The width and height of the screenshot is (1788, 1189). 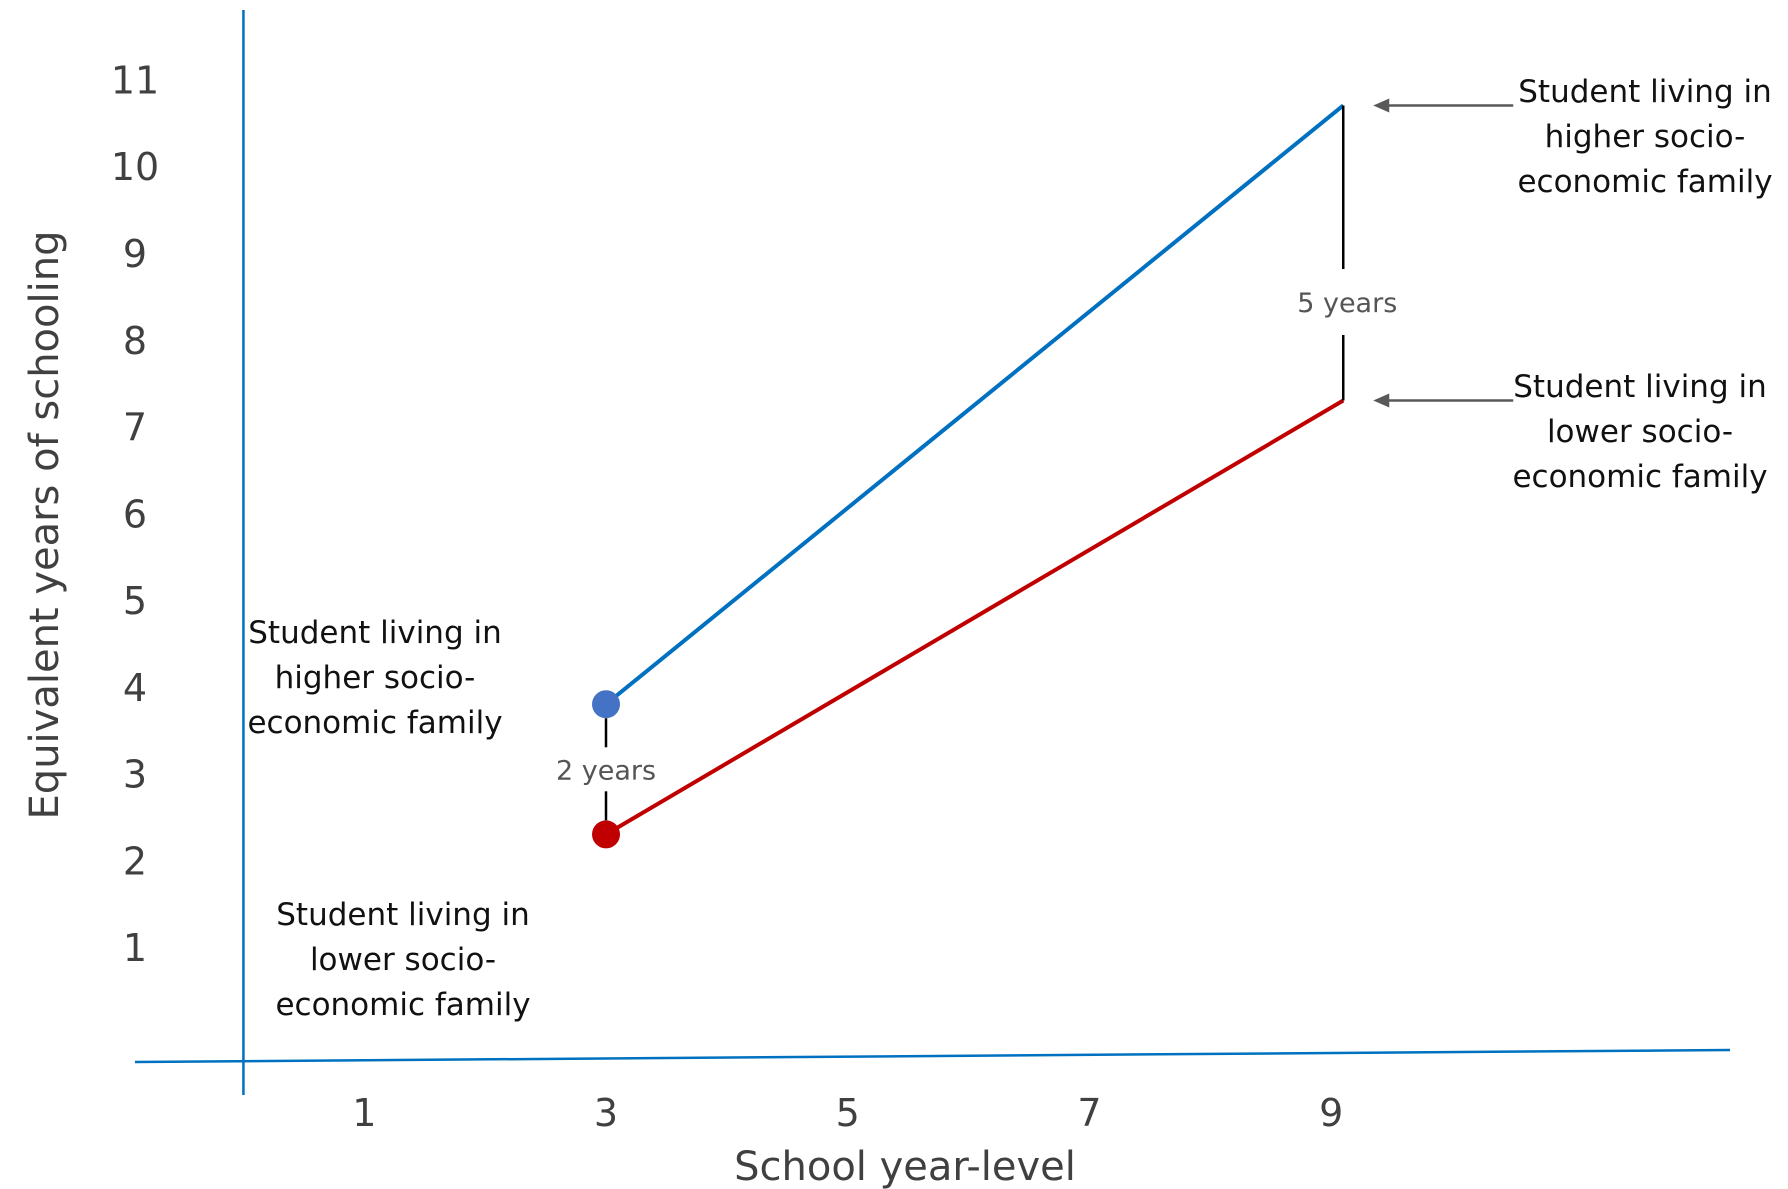 I want to click on gap-label-end: 5 years, so click(x=1347, y=303).